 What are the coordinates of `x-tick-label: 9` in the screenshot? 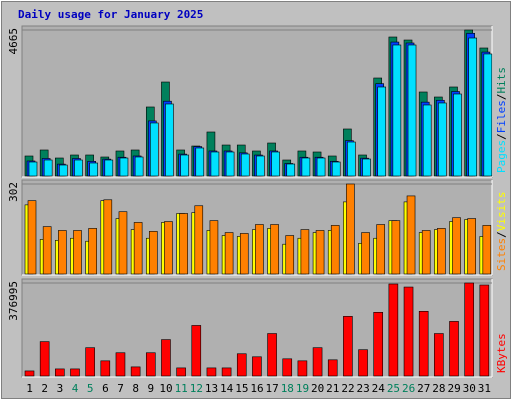 It's located at (151, 388).